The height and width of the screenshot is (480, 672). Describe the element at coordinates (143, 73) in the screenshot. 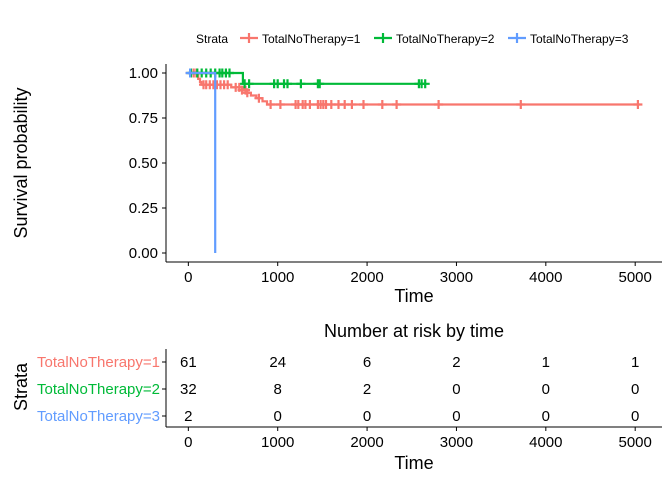

I see `survival-y-tick-label: 1.00` at that location.